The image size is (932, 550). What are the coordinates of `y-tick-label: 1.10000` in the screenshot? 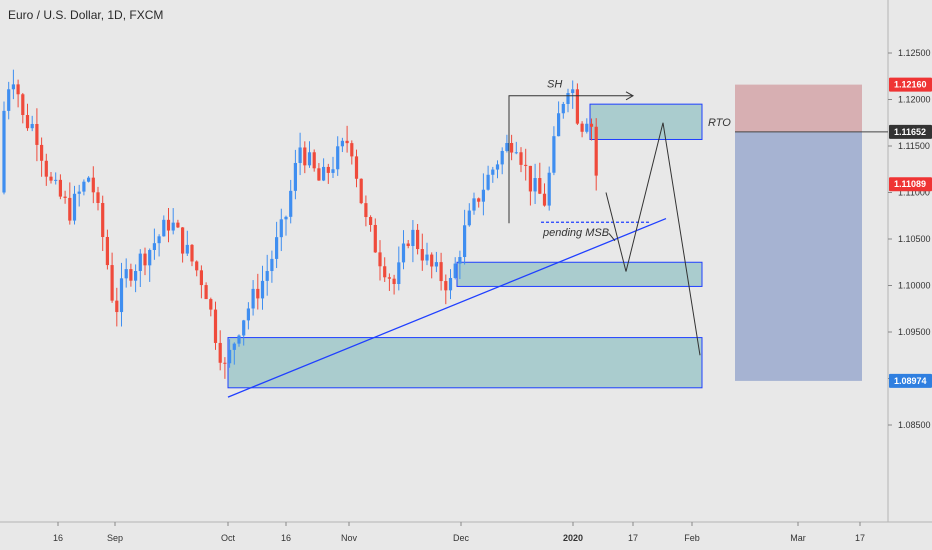 It's located at (914, 286).